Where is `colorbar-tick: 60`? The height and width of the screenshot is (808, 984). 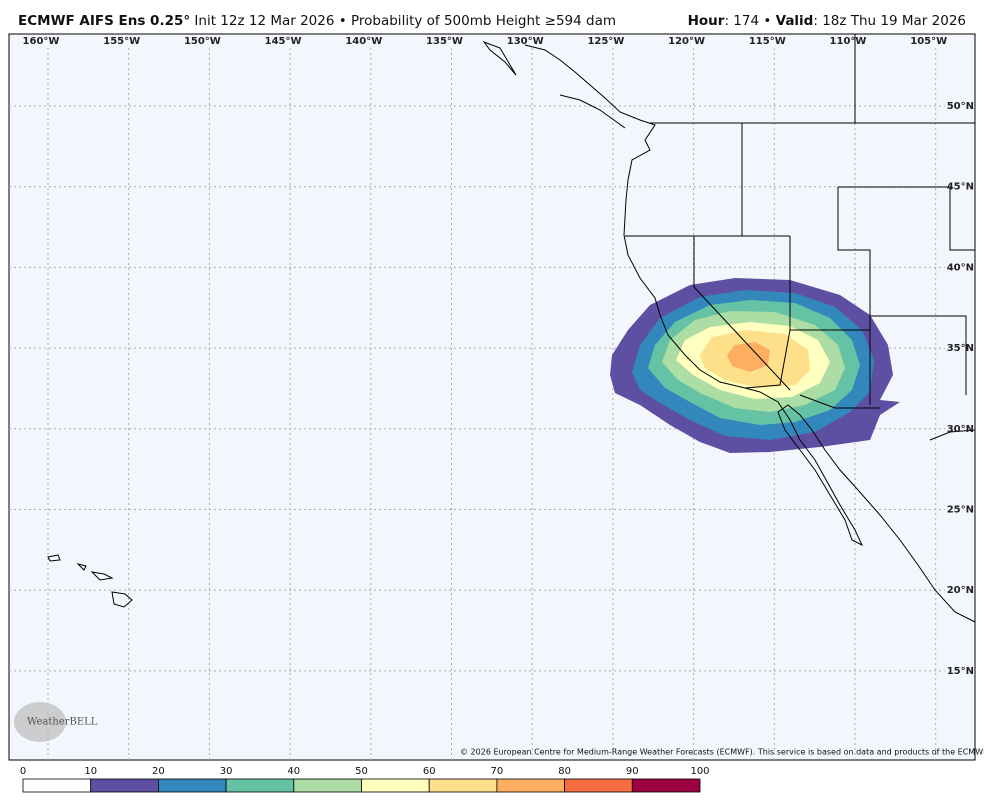
colorbar-tick: 60 is located at coordinates (429, 771).